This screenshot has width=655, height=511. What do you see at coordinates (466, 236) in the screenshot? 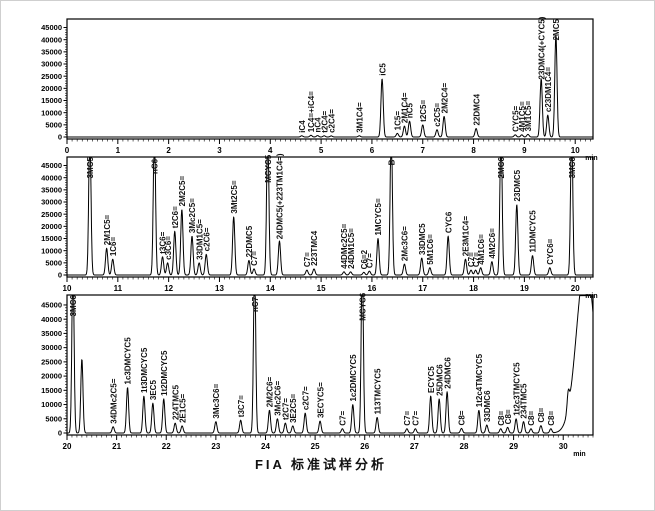
I see `peak-label: 2E3M1C4=` at bounding box center [466, 236].